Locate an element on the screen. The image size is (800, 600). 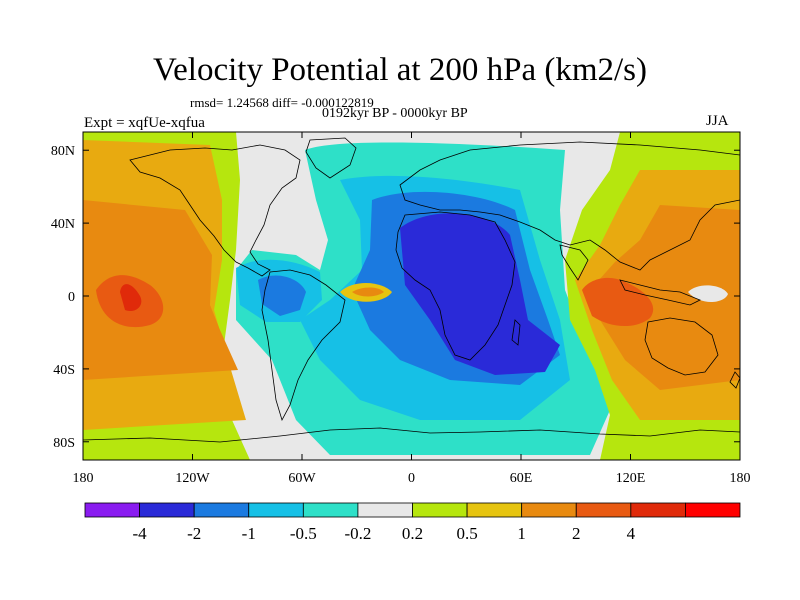
lat-tick-label: 80S is located at coordinates (64, 443).